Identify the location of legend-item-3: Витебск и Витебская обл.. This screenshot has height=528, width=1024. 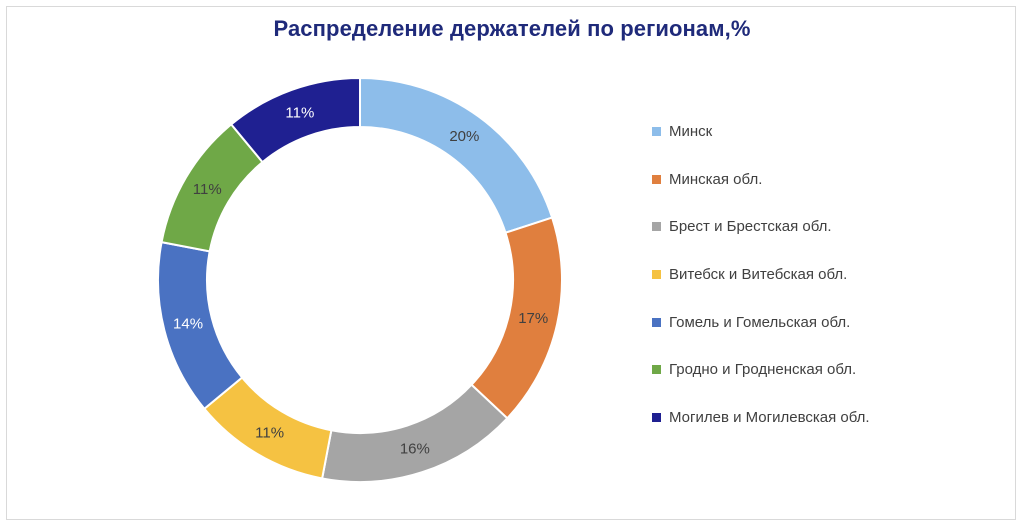
(802, 275).